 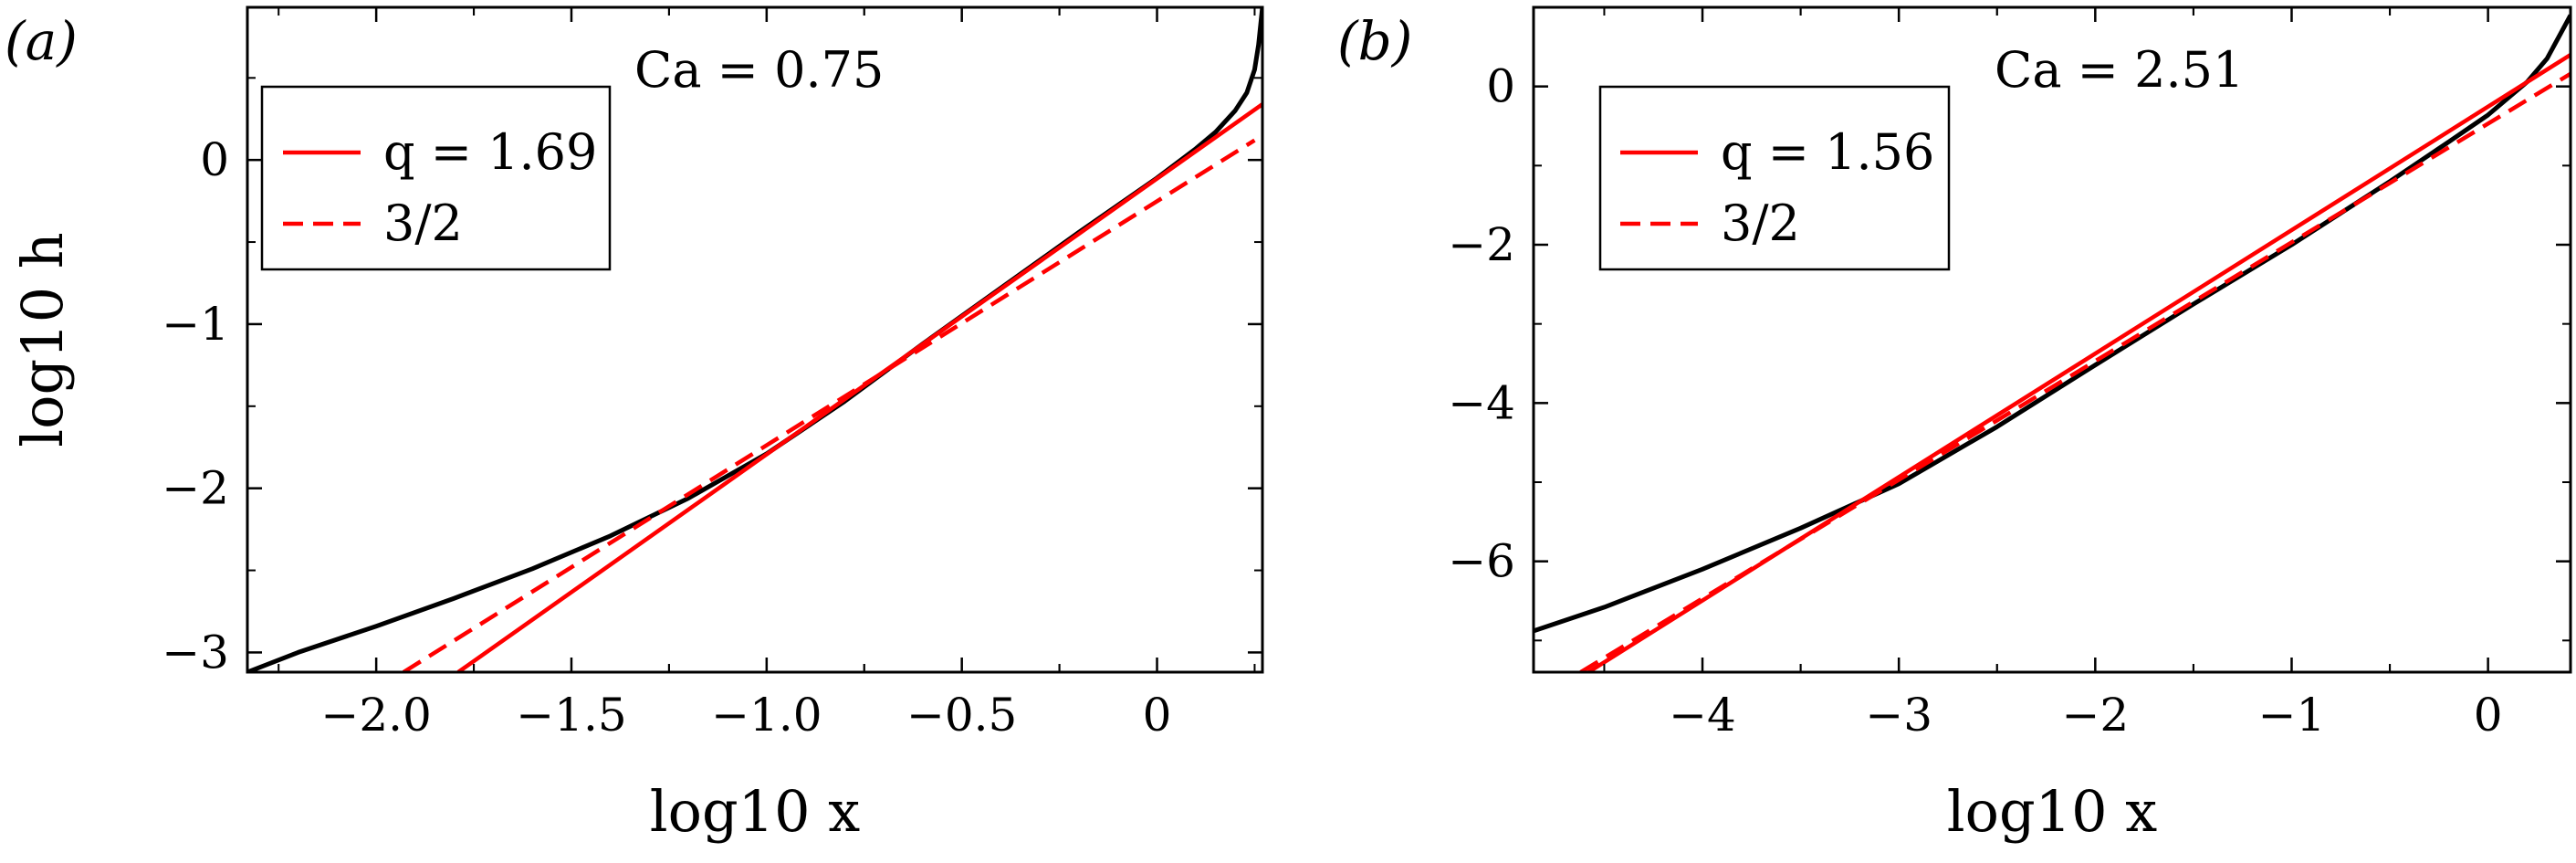 What do you see at coordinates (1481, 245) in the screenshot?
I see `panel-b-ytick-label: −2` at bounding box center [1481, 245].